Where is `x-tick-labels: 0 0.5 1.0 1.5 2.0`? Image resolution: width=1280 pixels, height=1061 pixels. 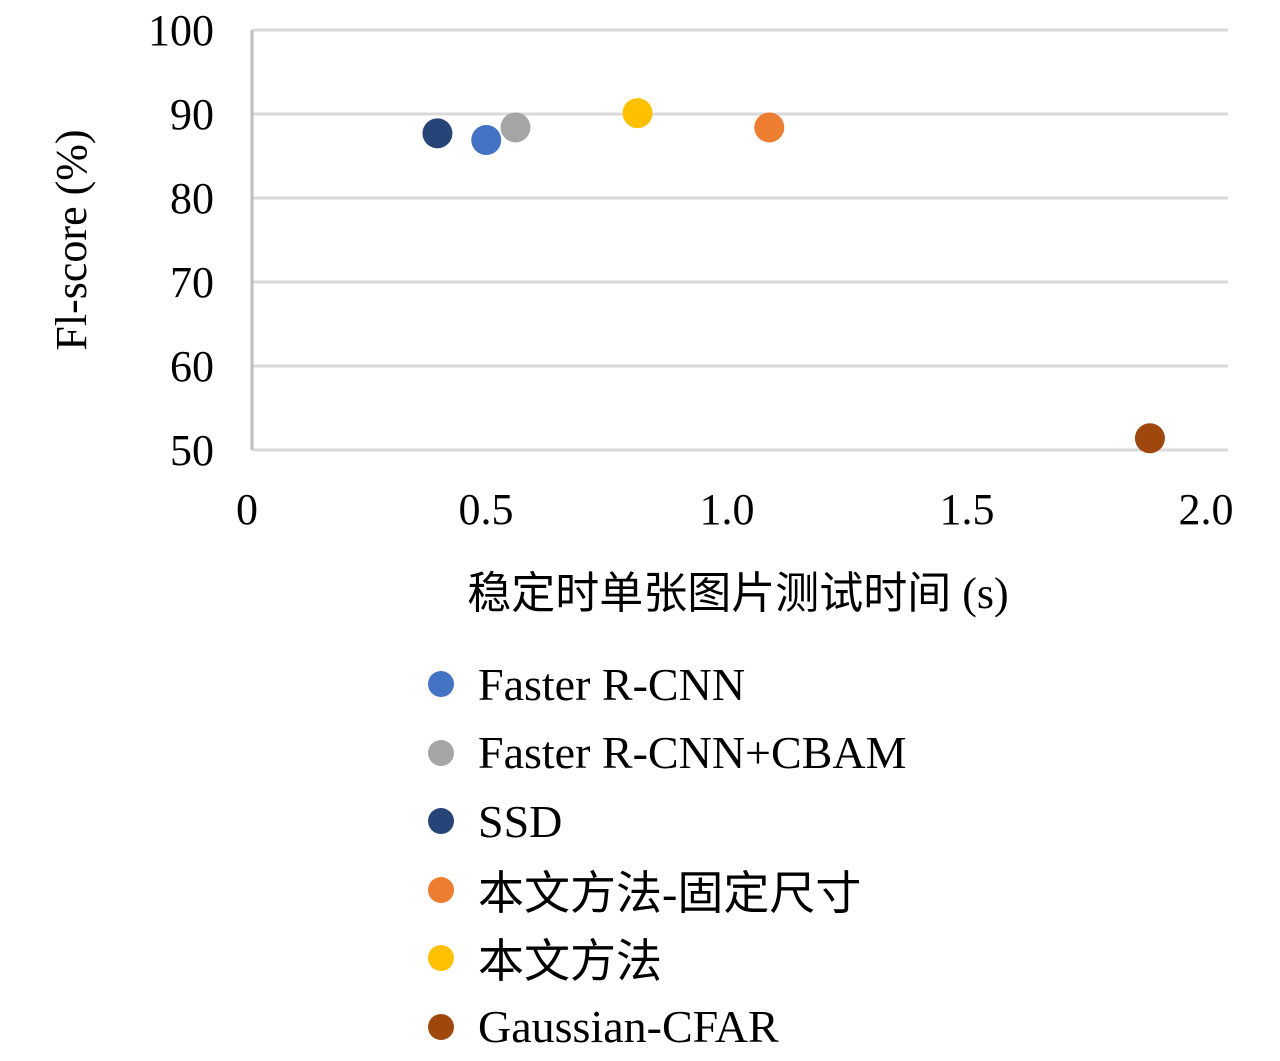 x-tick-labels: 0 0.5 1.0 1.5 2.0 is located at coordinates (735, 509).